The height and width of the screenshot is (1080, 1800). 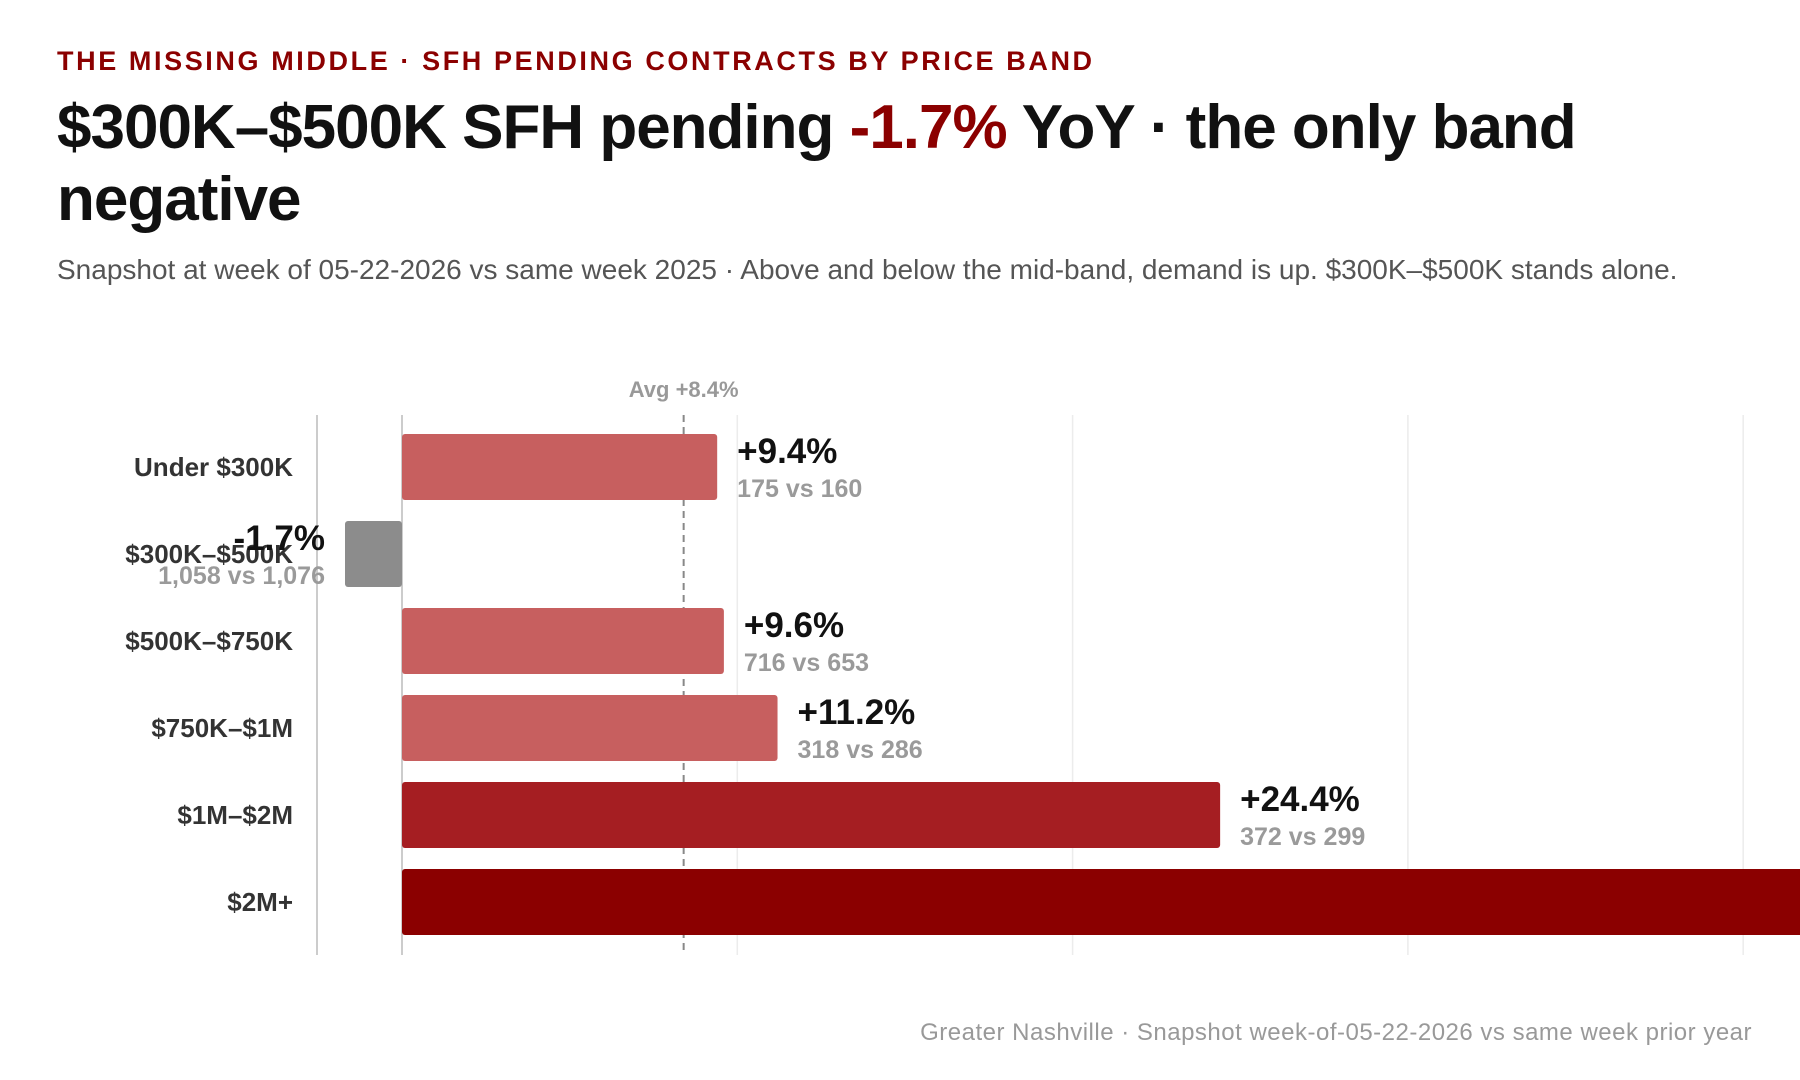 What do you see at coordinates (684, 389) in the screenshot?
I see `average-reference-label: Avg +8.4%` at bounding box center [684, 389].